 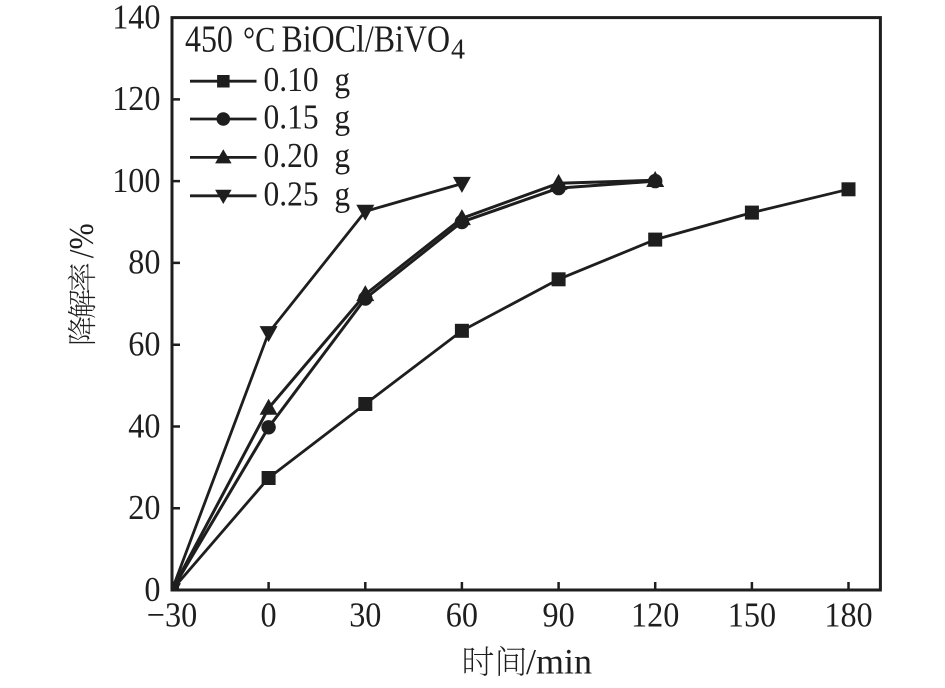 What do you see at coordinates (559, 662) in the screenshot?
I see `svg-text: /min` at bounding box center [559, 662].